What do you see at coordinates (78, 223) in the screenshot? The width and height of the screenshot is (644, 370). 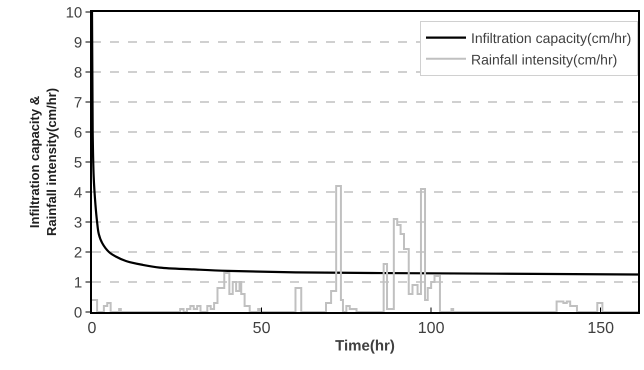 I see `y-tick-label: 3` at bounding box center [78, 223].